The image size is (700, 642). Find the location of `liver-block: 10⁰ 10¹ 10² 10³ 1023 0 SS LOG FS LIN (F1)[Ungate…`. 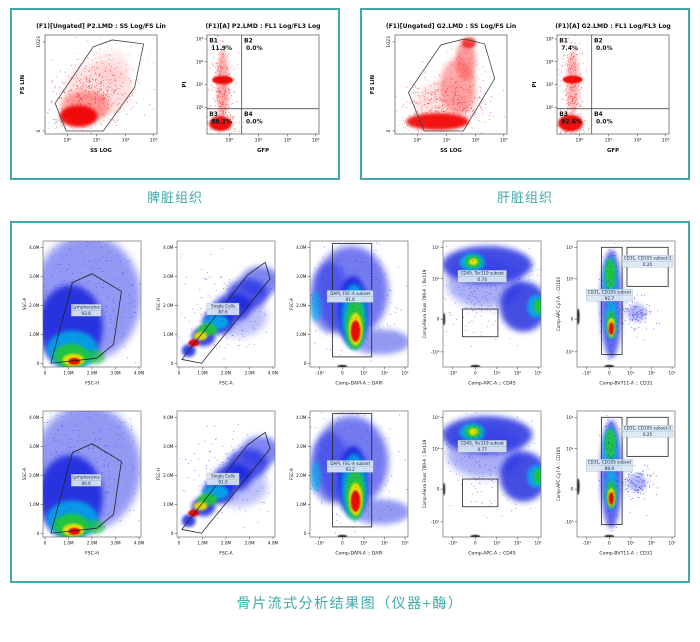

liver-block: 10⁰ 10¹ 10² 10³ 1023 0 SS LOG FS LIN (F1)[Ungate… is located at coordinates (525, 107).